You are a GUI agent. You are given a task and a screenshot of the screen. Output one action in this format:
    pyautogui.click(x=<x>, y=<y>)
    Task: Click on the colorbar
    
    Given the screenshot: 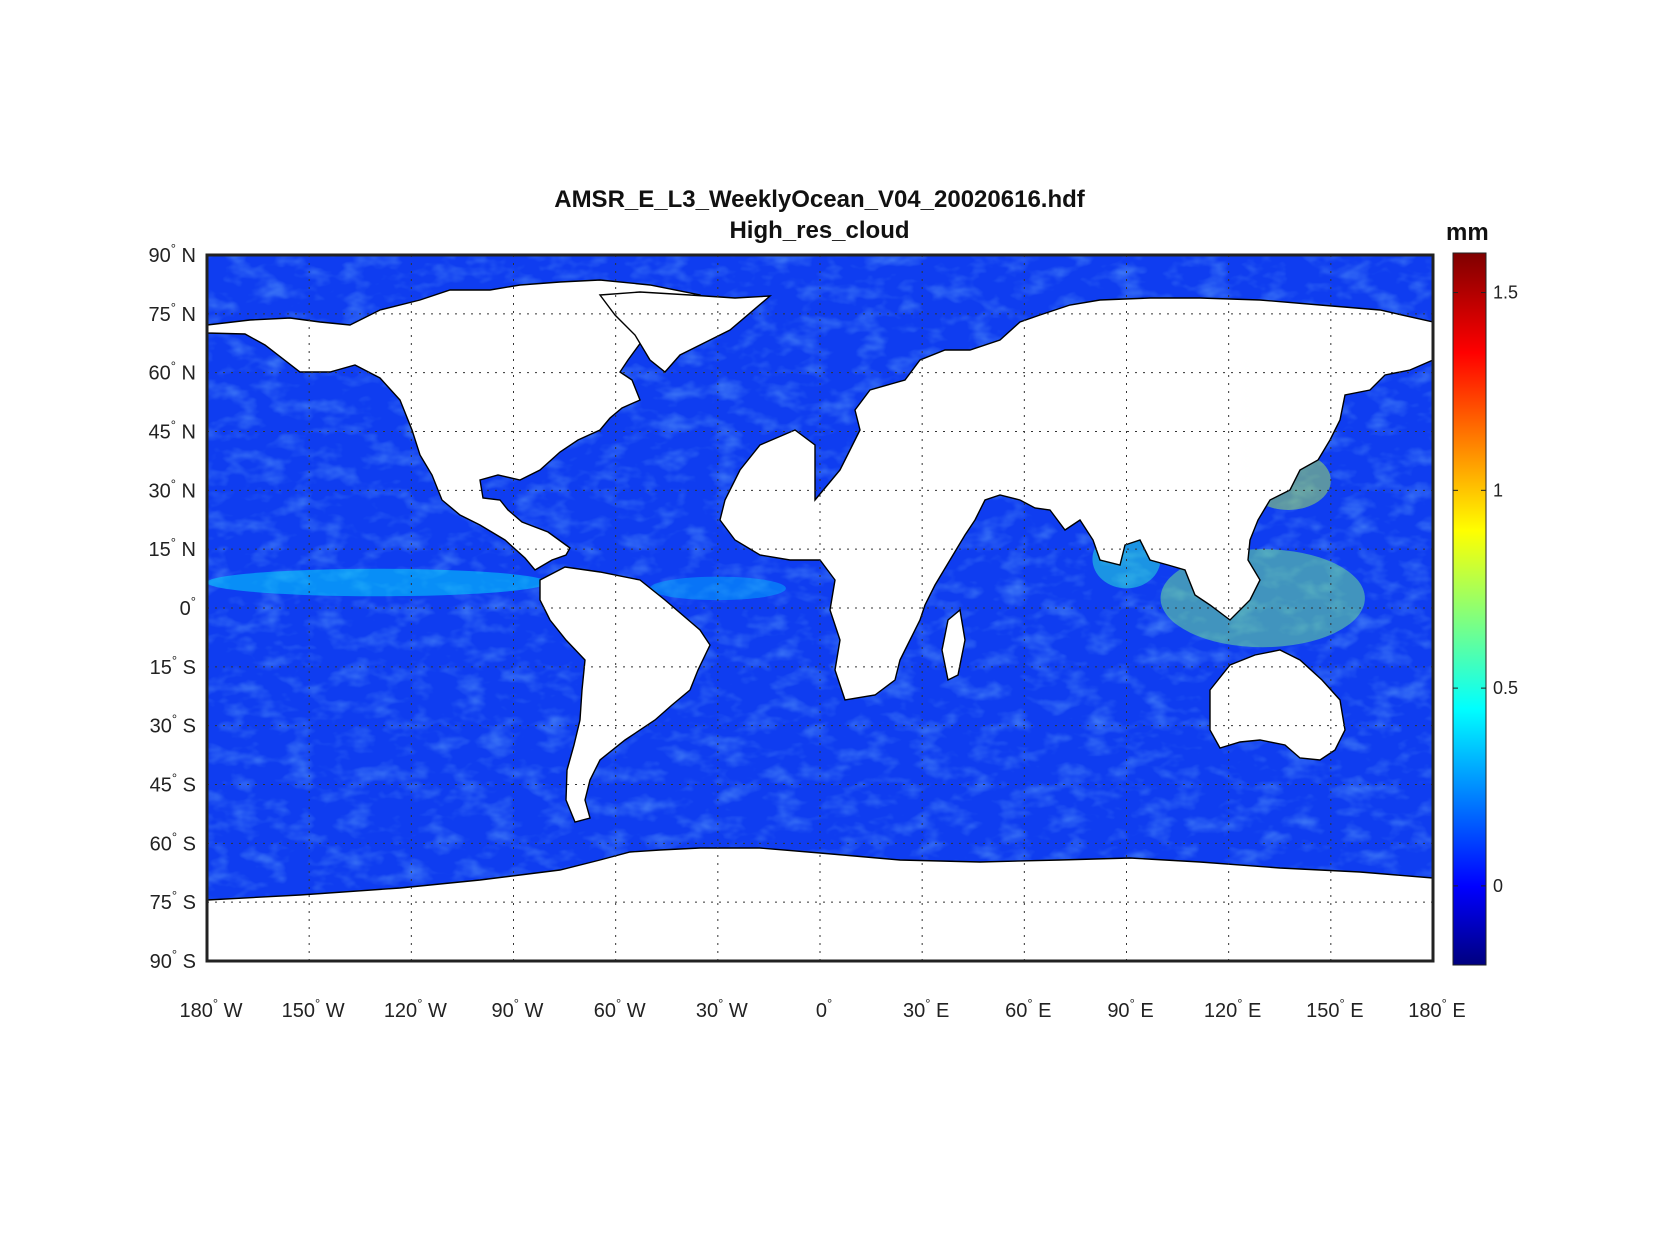 What is the action you would take?
    pyautogui.click(x=1469, y=609)
    